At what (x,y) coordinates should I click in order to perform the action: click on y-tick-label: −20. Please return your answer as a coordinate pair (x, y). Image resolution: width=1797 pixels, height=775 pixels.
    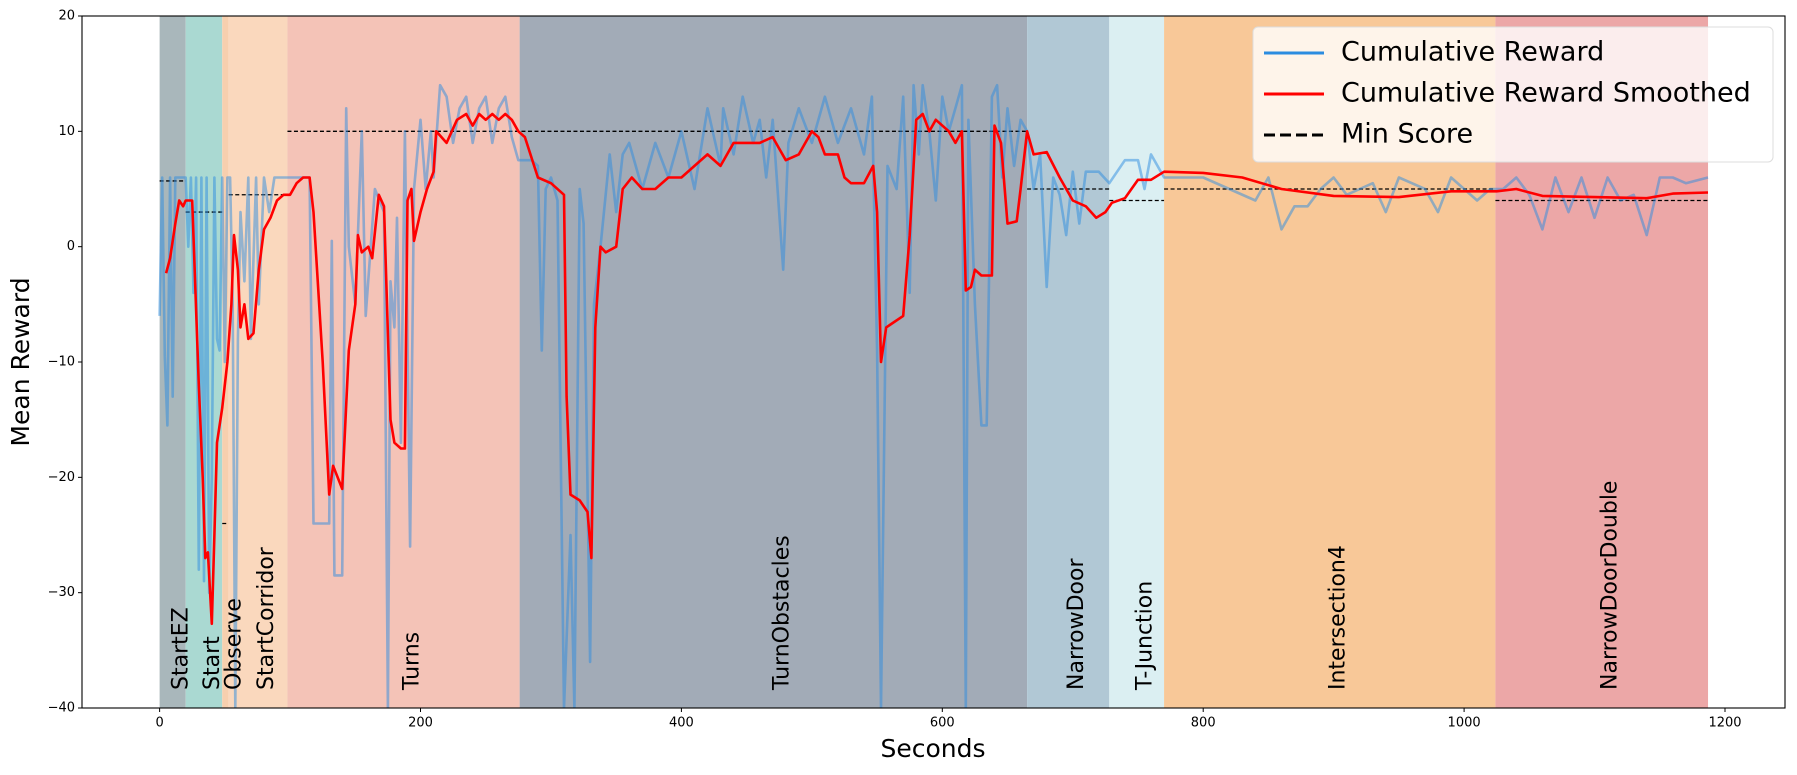
    Looking at the image, I should click on (61, 477).